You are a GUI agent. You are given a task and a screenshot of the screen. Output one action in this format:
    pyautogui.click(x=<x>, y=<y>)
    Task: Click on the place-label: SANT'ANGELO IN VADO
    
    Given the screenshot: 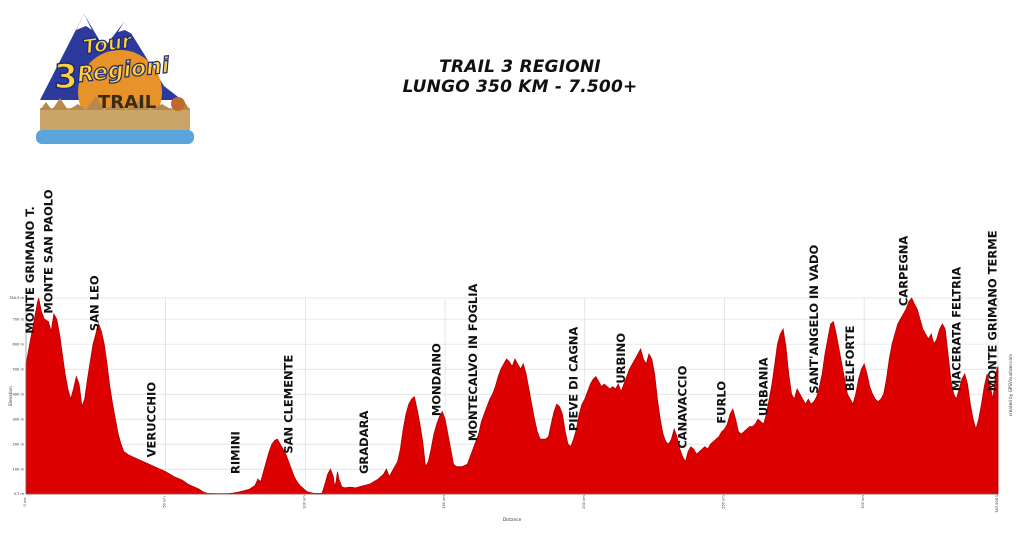 What is the action you would take?
    pyautogui.click(x=814, y=318)
    